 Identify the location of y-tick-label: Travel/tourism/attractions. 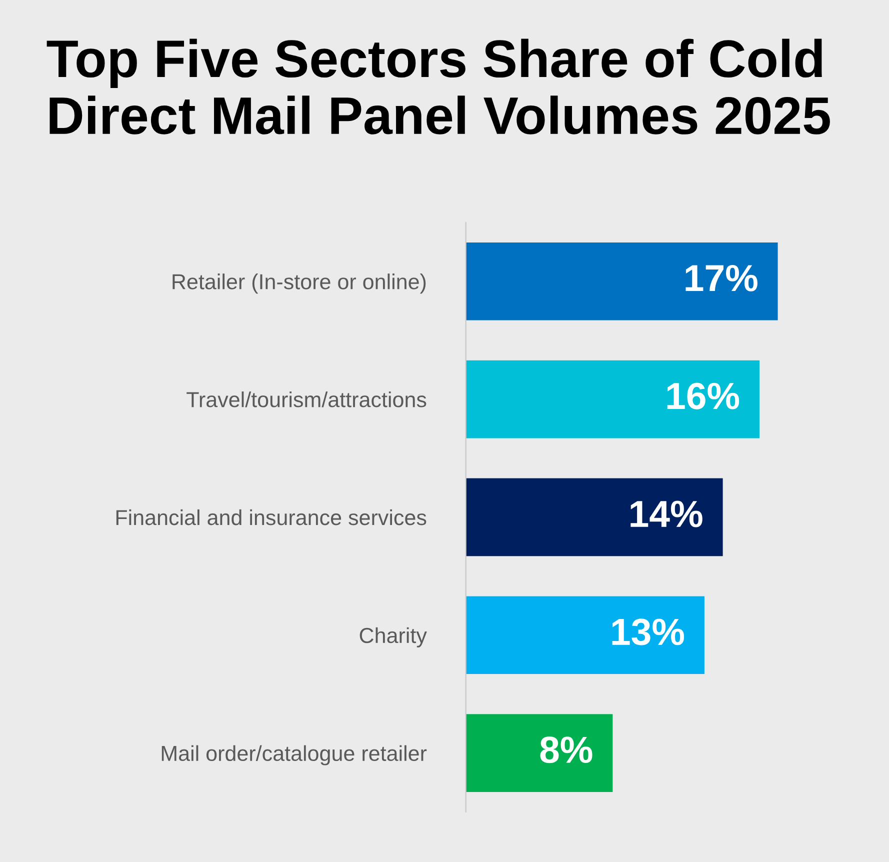
(306, 399).